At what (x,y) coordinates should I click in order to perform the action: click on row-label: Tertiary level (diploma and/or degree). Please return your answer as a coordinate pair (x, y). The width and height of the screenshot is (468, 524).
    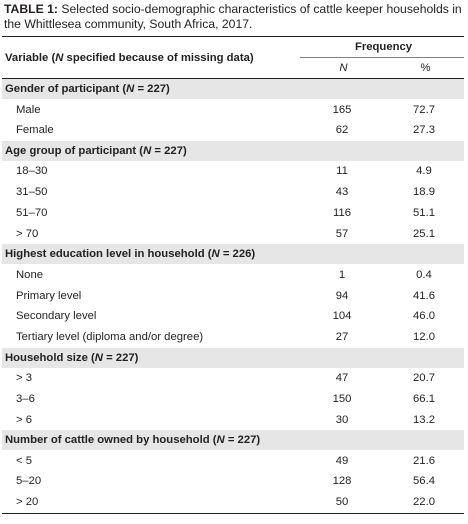
    Looking at the image, I should click on (110, 337).